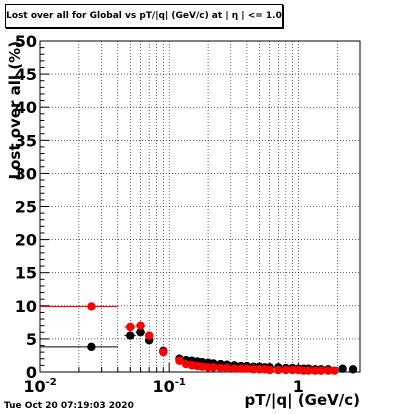 Image resolution: width=400 pixels, height=414 pixels. What do you see at coordinates (26, 273) in the screenshot?
I see `y-tick-label: 15` at bounding box center [26, 273].